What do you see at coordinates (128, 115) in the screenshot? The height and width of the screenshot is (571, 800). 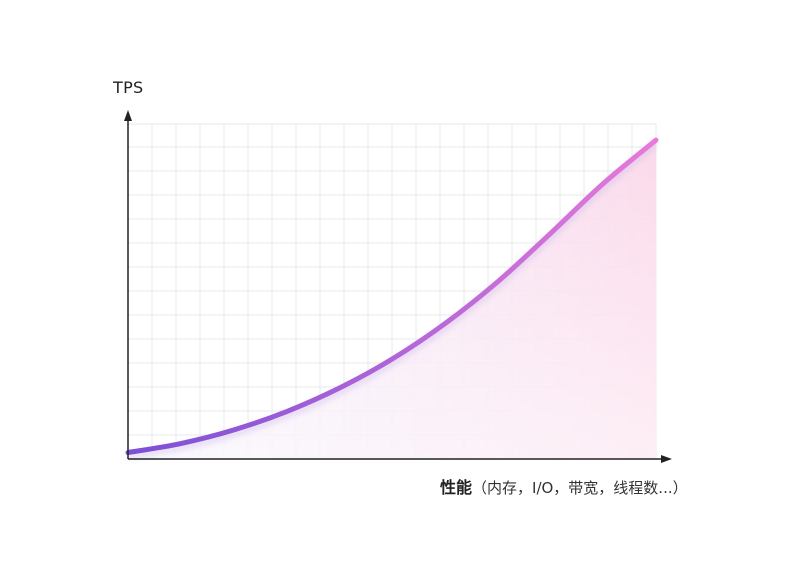 I see `y-axis-arrow` at bounding box center [128, 115].